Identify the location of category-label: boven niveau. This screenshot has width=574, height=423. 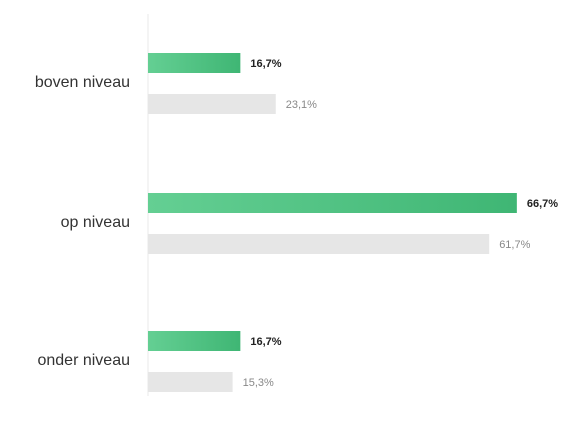
(82, 82).